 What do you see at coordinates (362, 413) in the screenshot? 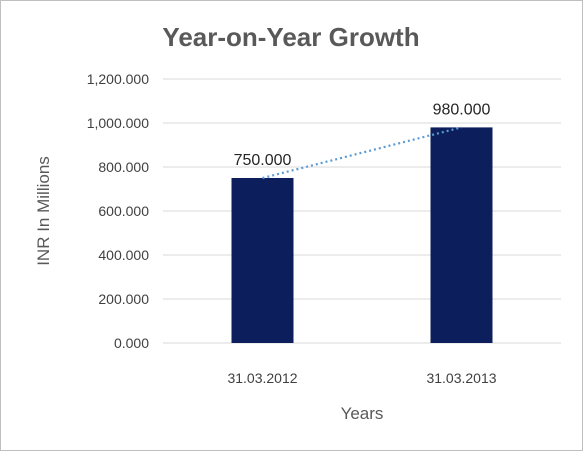
I see `x-axis-title: Years` at bounding box center [362, 413].